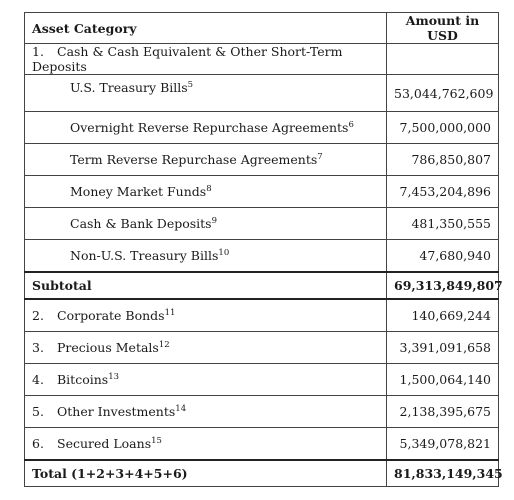 Image resolution: width=514 pixels, height=500 pixels. I want to click on table-row: Cash & Bank Deposits9 481,350,555, so click(261, 223).